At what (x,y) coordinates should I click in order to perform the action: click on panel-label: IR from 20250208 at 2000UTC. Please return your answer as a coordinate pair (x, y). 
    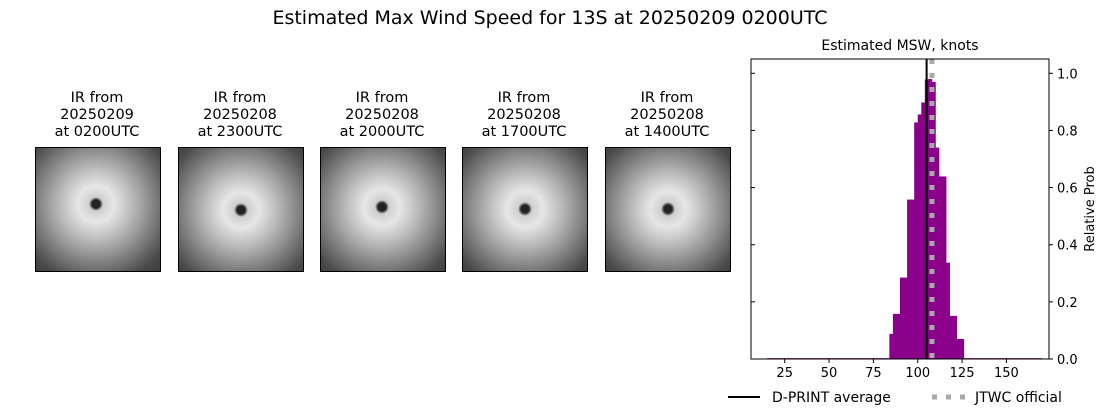
    Looking at the image, I should click on (382, 115).